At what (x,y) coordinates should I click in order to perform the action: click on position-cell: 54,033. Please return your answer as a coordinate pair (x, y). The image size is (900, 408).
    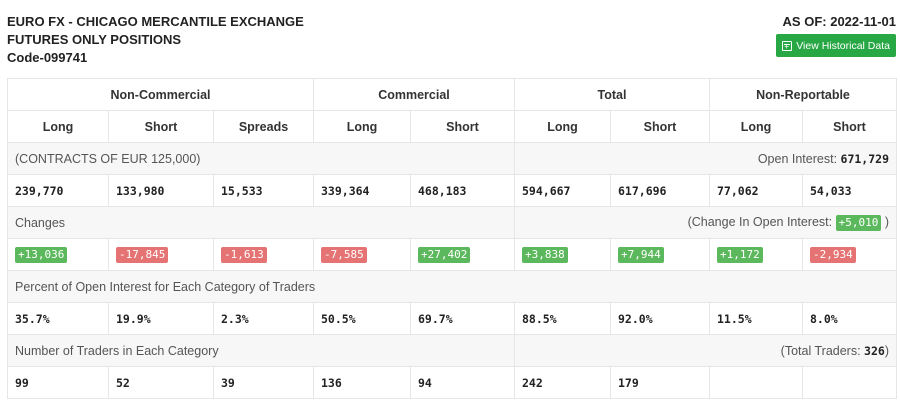
    Looking at the image, I should click on (849, 190).